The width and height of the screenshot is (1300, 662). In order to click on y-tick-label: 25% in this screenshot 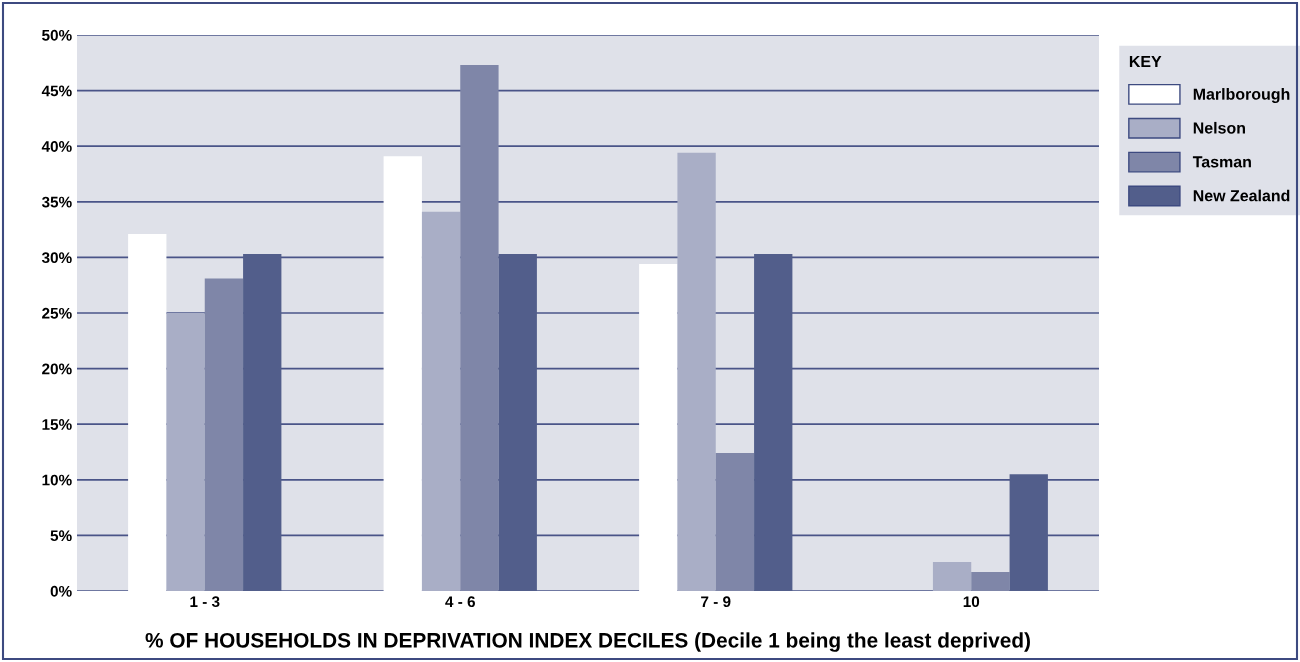, I will do `click(57, 313)`.